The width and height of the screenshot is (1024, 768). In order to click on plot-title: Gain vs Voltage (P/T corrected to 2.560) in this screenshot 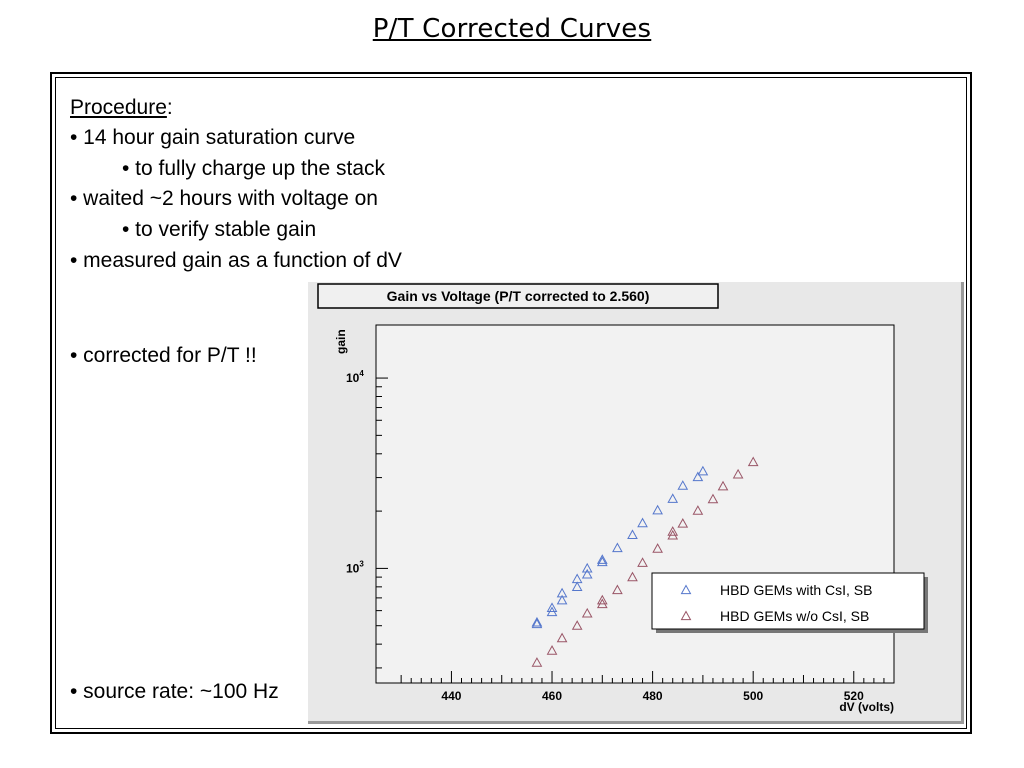, I will do `click(518, 296)`.